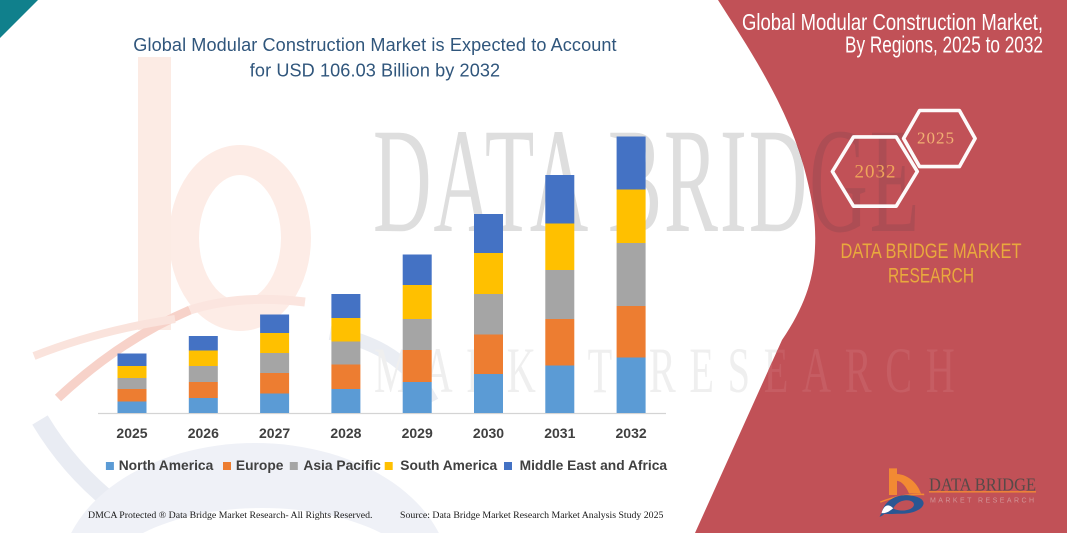 The height and width of the screenshot is (533, 1067). I want to click on svg-text: By Regions, 2025 to 2032, so click(944, 45).